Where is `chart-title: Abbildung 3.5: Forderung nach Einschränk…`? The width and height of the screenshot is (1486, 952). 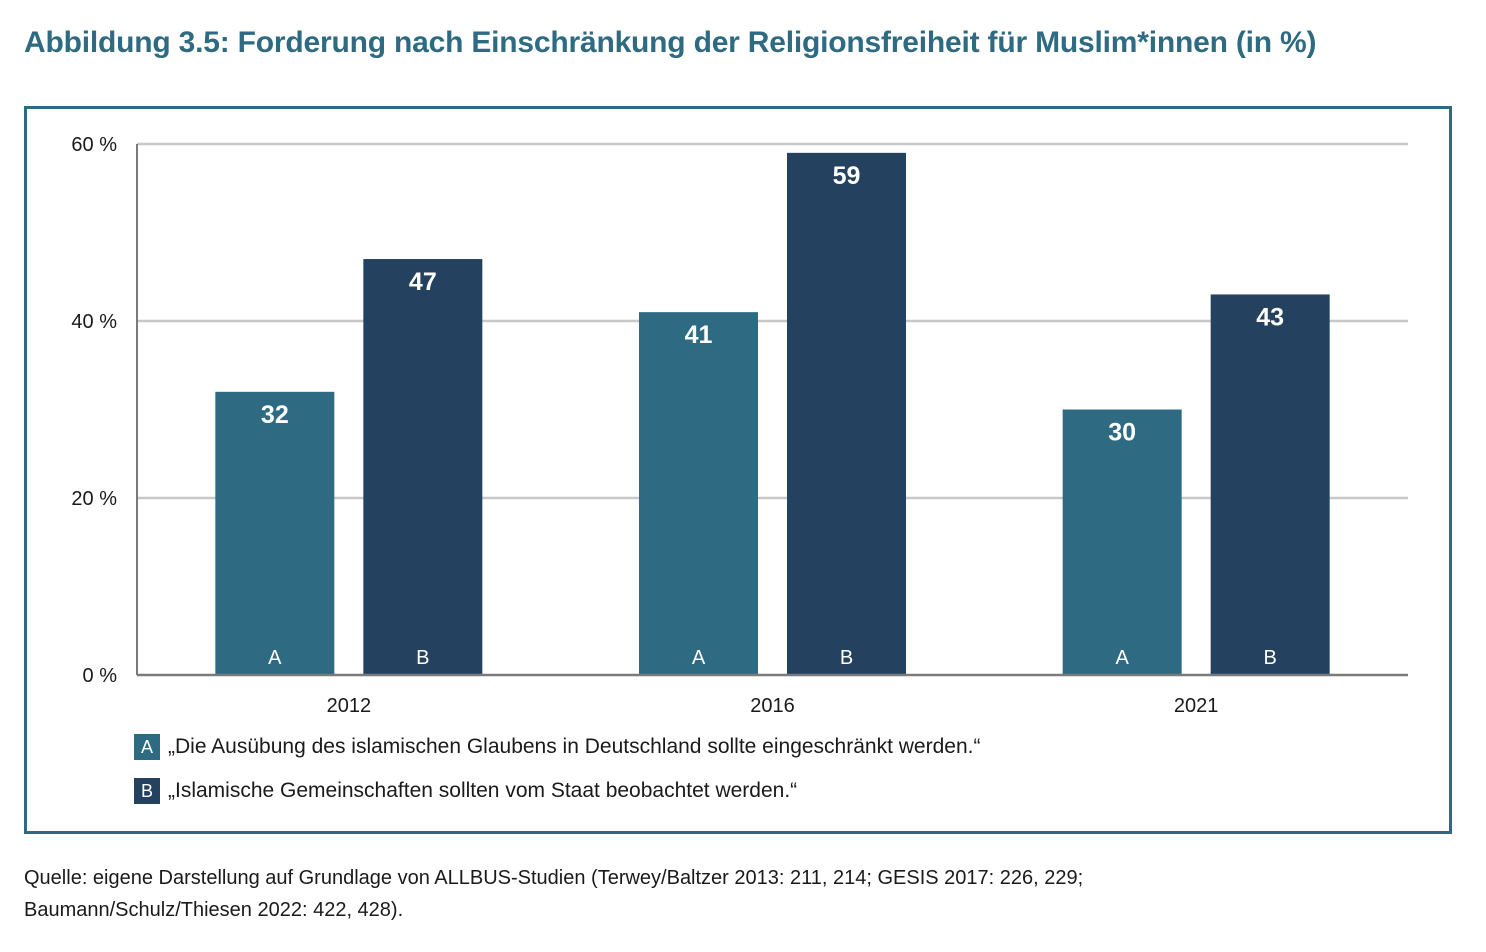 chart-title: Abbildung 3.5: Forderung nach Einschränk… is located at coordinates (670, 42).